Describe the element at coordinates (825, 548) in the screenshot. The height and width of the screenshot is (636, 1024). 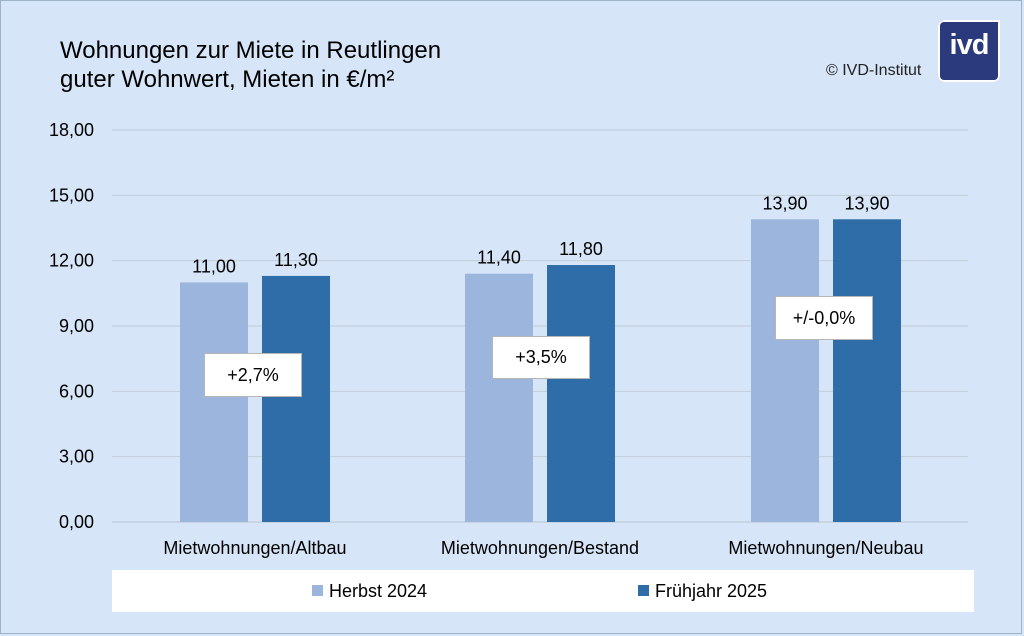
I see `category-label: Mietwohnungen/Neubau` at that location.